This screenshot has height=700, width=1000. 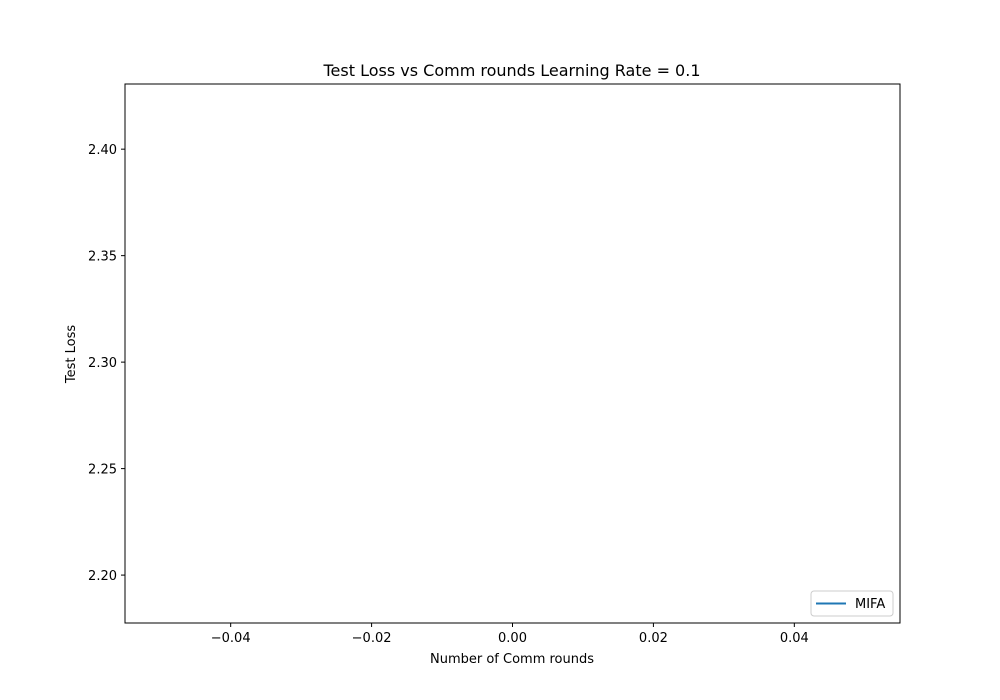 What do you see at coordinates (231, 638) in the screenshot?
I see `x-tick-label: −0.04` at bounding box center [231, 638].